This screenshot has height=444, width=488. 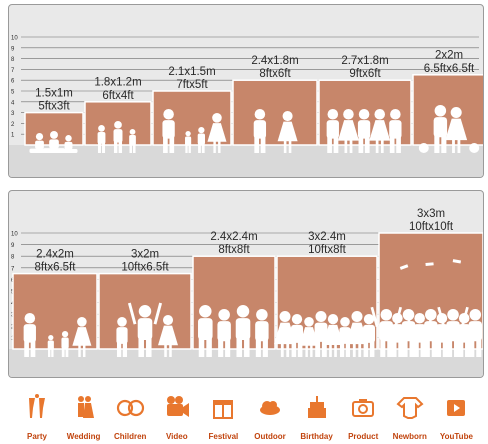 What do you see at coordinates (431, 214) in the screenshot?
I see `size-metric-label: 3x3m` at bounding box center [431, 214].